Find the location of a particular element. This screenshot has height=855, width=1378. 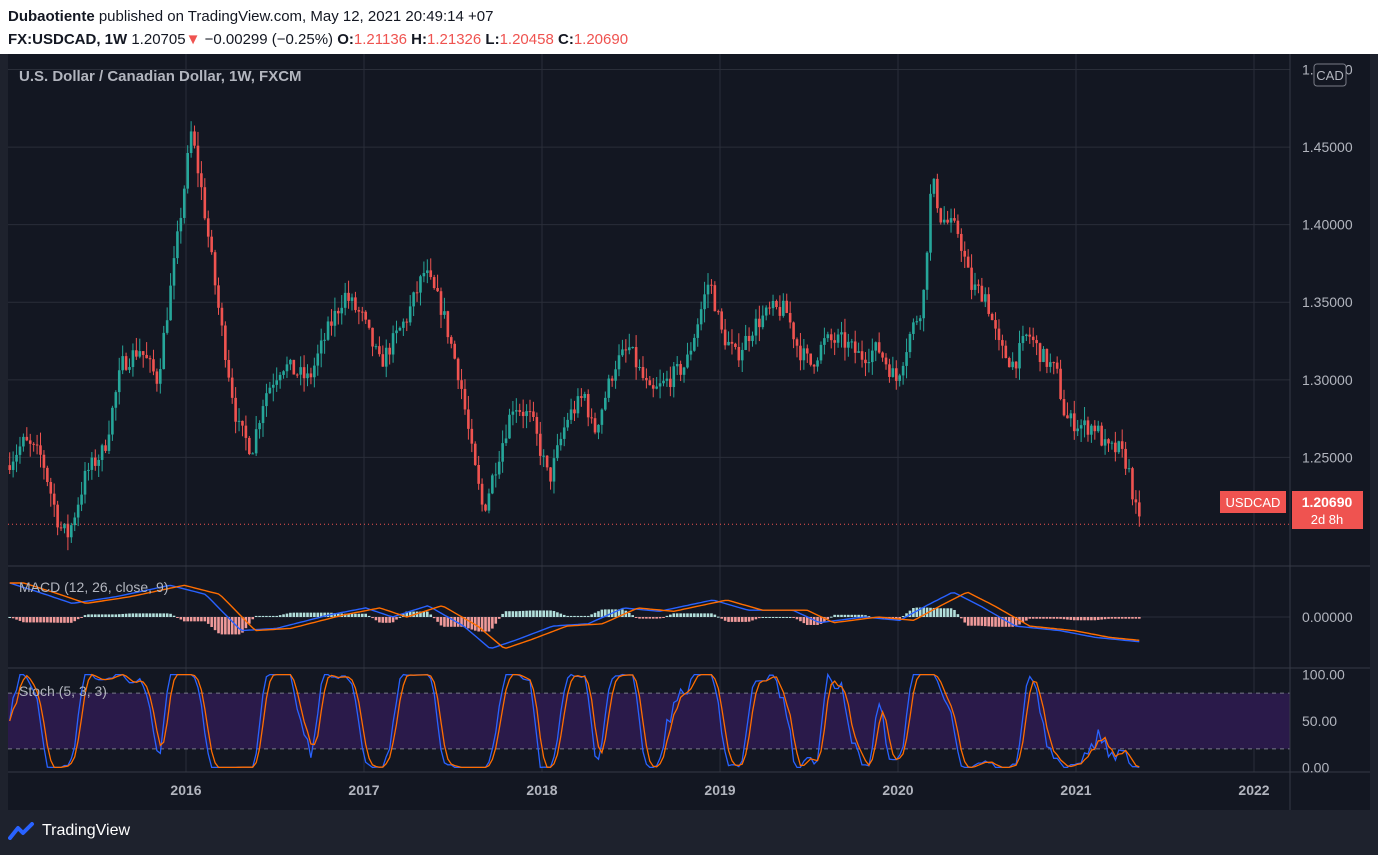

currency-label: CAD is located at coordinates (1329, 75).